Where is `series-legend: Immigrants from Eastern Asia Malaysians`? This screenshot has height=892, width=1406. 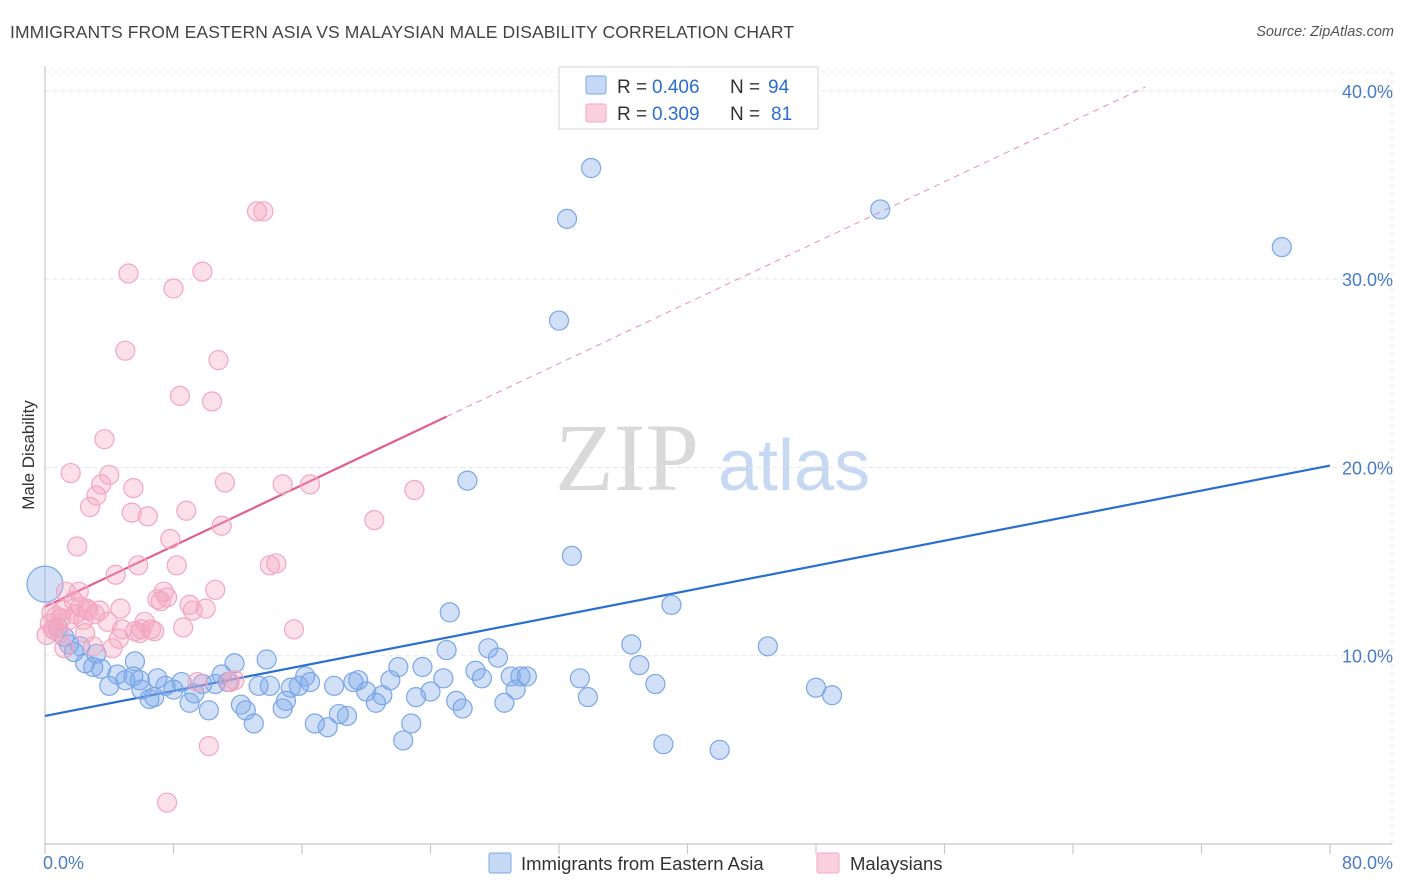
series-legend: Immigrants from Eastern Asia Malaysians is located at coordinates (715, 863).